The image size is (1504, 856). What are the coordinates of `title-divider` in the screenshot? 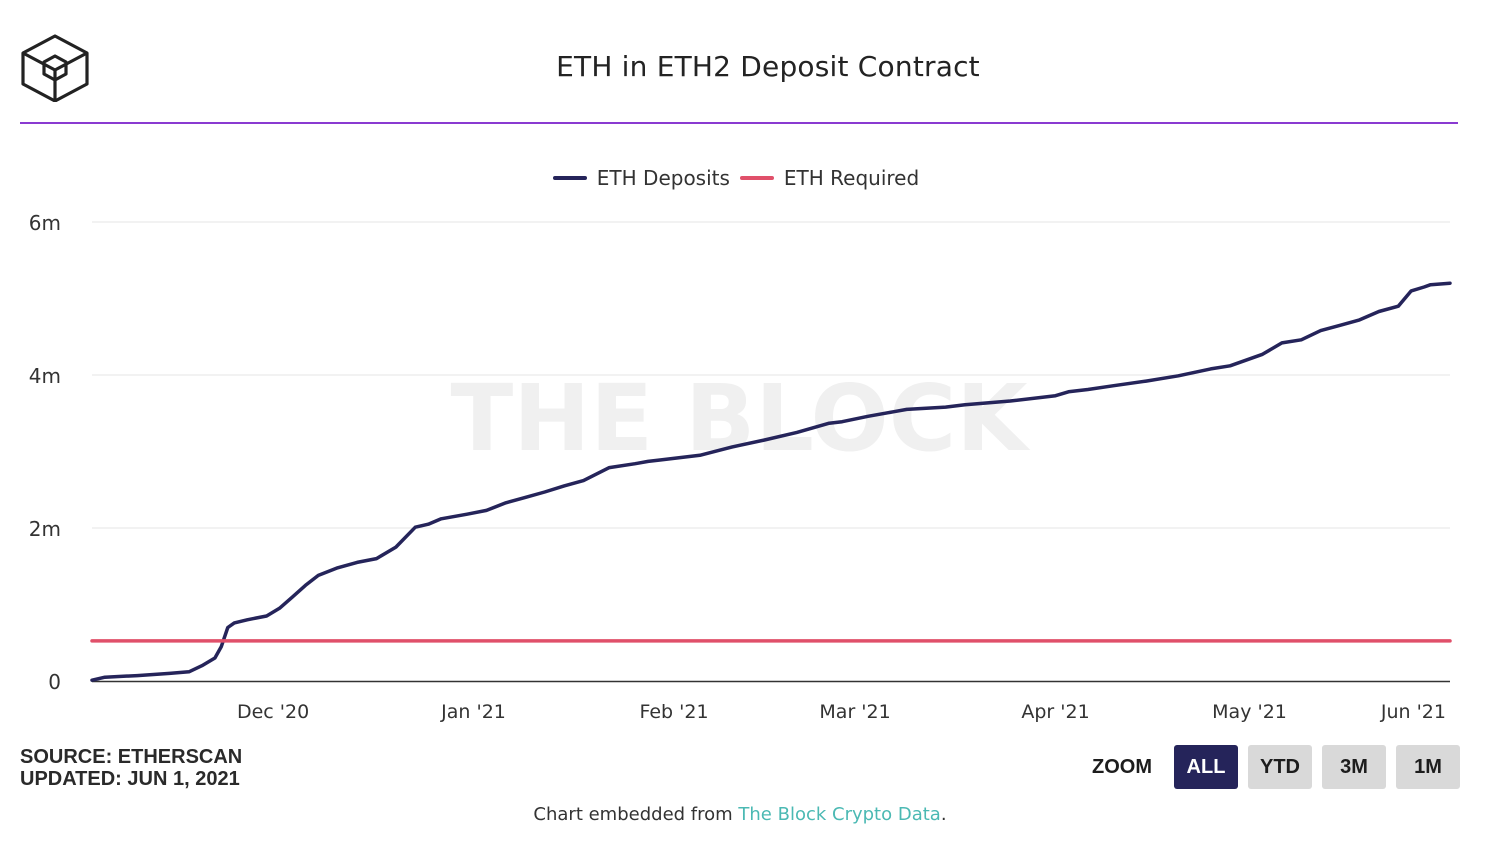 It's located at (739, 123).